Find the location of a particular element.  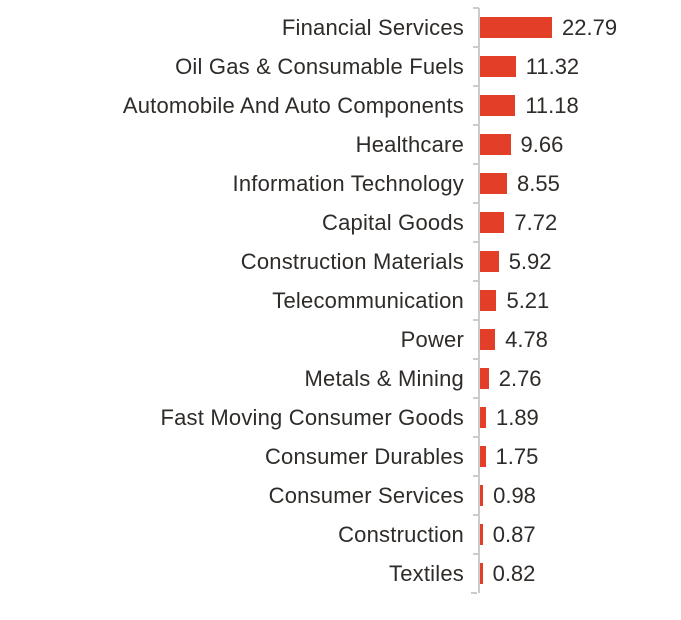

chart-row: Oil Gas & Consumable Fuels 11.32 is located at coordinates (340, 66).